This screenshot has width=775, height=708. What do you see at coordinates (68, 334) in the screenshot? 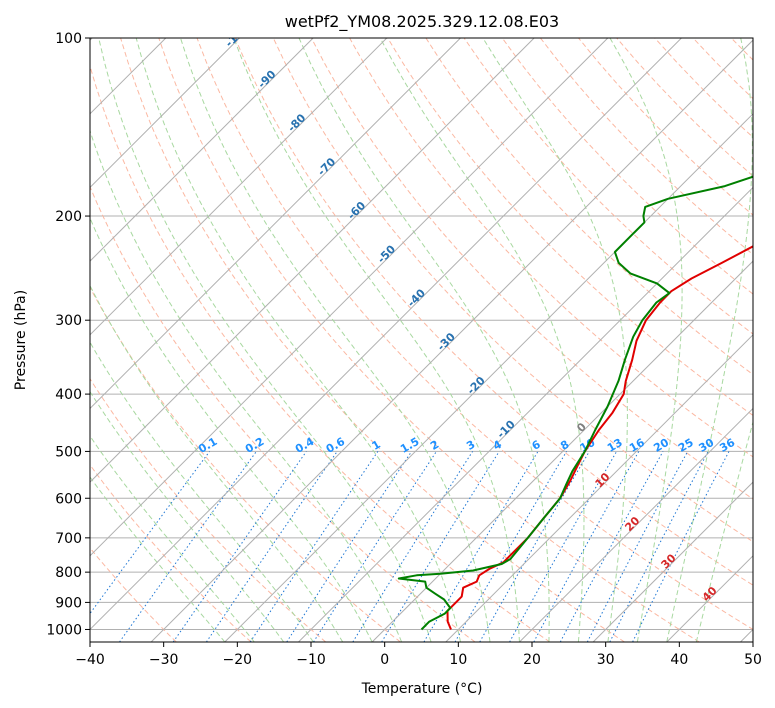
I see `y-axis-ticks: 100 200 300 400 500 600 700 800 900 1000` at bounding box center [68, 334].